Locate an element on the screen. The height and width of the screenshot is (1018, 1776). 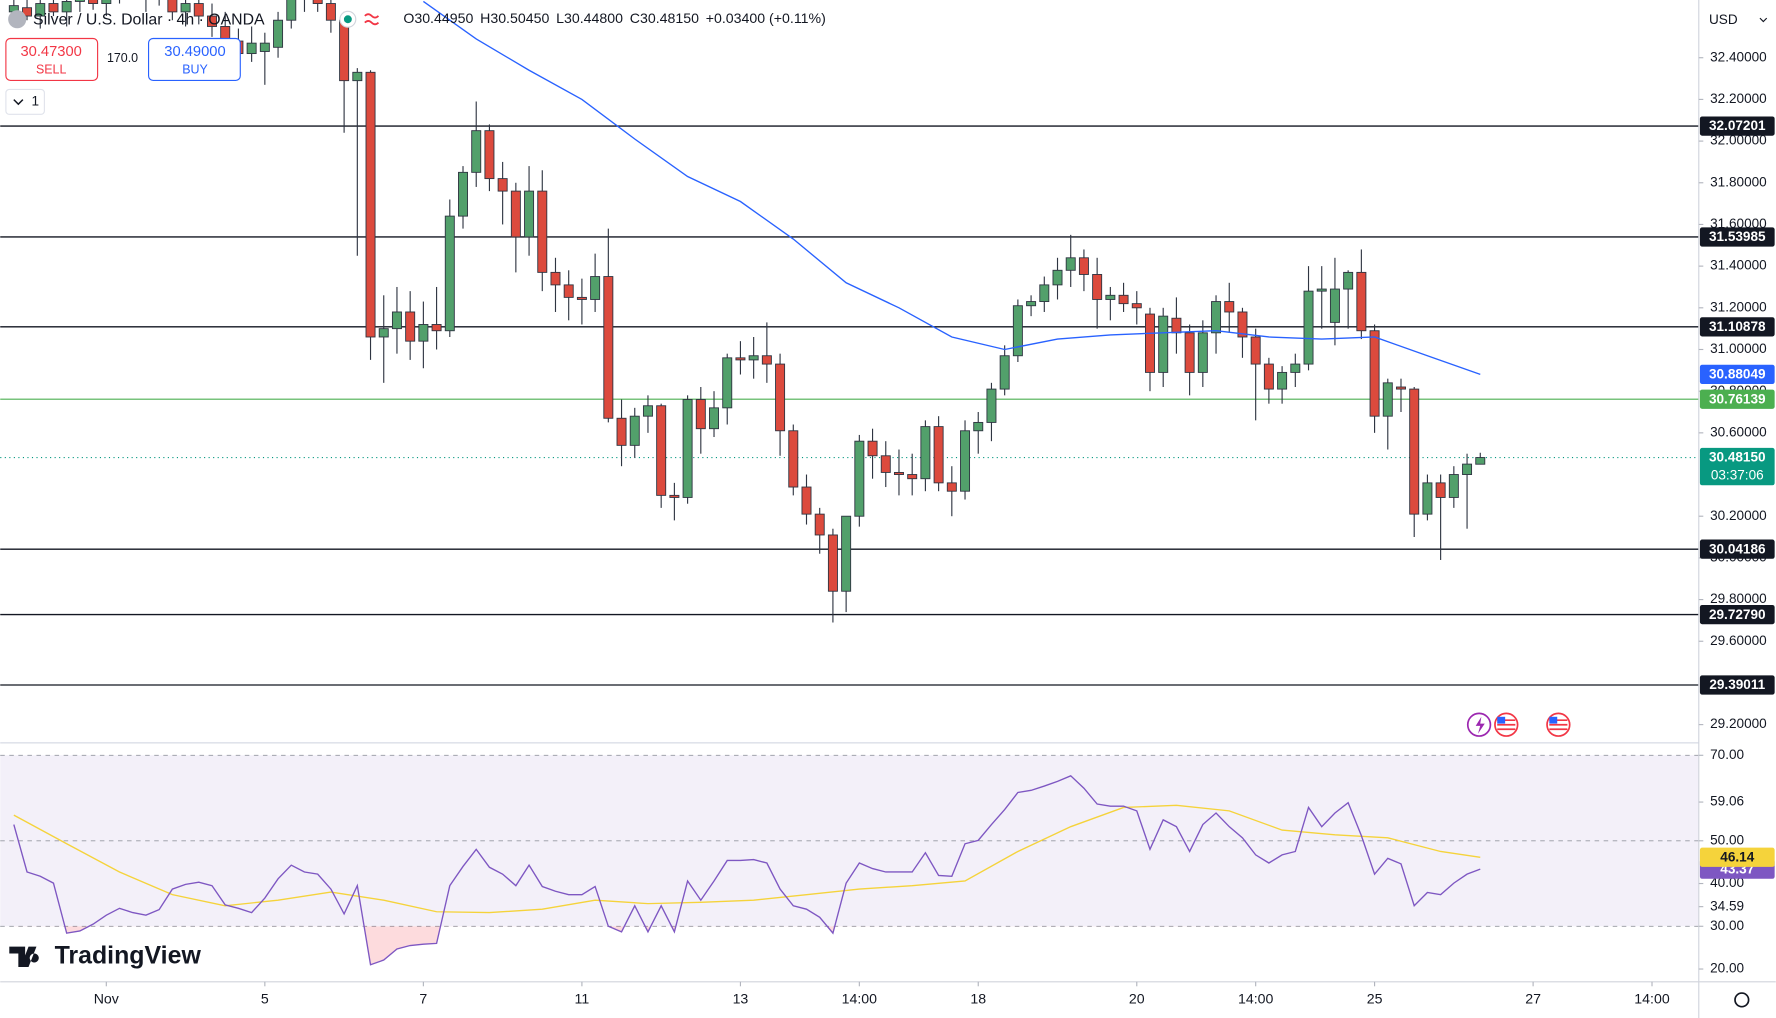
time-axis-panel is located at coordinates (849, 999).